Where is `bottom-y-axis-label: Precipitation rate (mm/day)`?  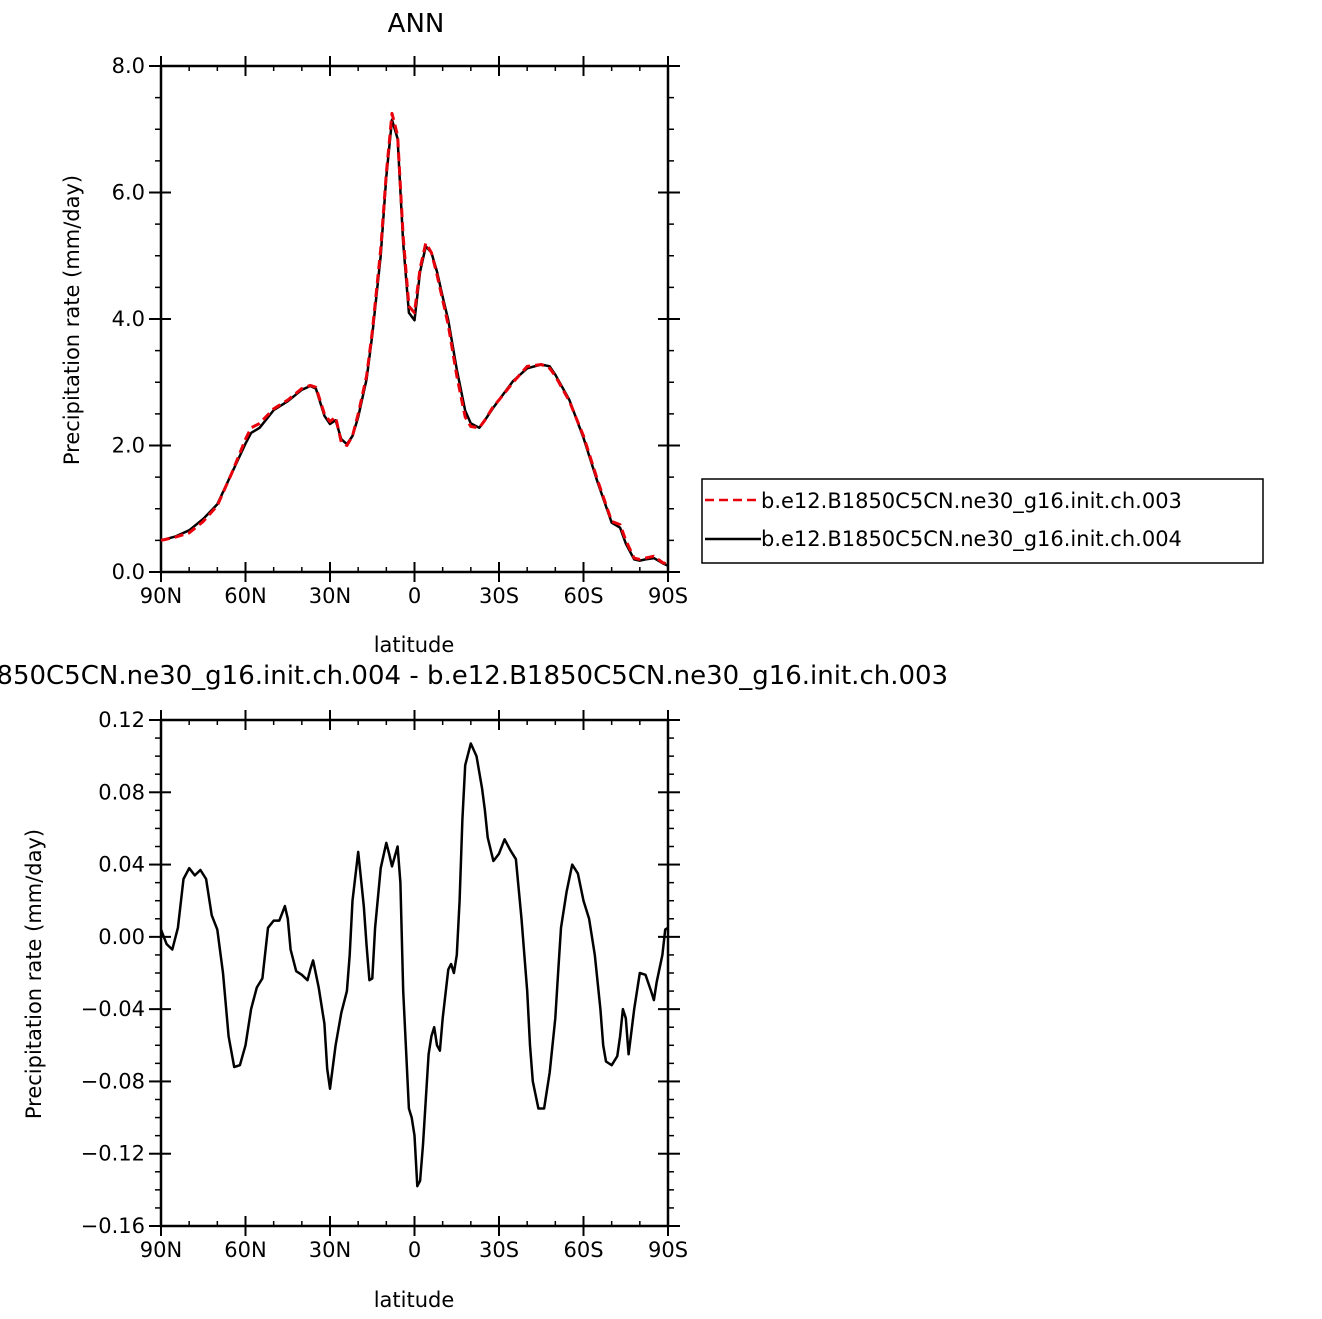
bottom-y-axis-label: Precipitation rate (mm/day) is located at coordinates (34, 974).